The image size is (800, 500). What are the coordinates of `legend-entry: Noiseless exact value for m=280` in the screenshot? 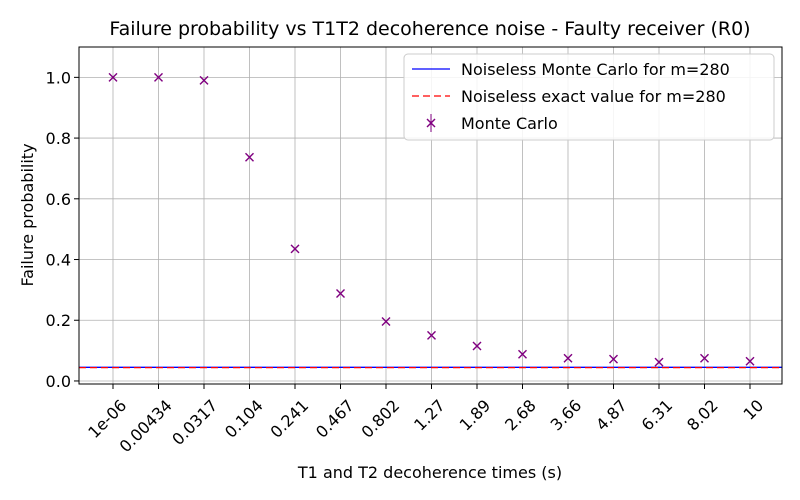 It's located at (569, 96).